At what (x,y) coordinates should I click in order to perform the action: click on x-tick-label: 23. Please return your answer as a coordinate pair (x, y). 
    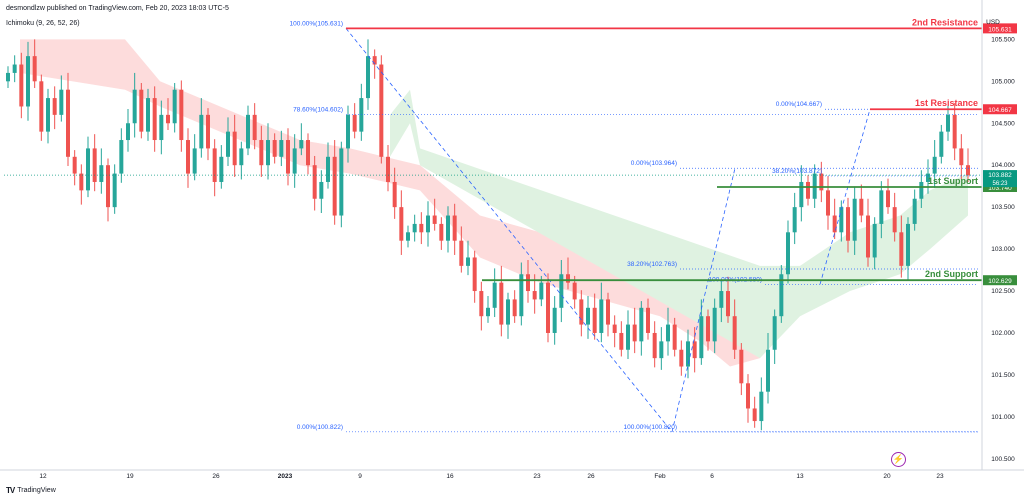
    Looking at the image, I should click on (537, 476).